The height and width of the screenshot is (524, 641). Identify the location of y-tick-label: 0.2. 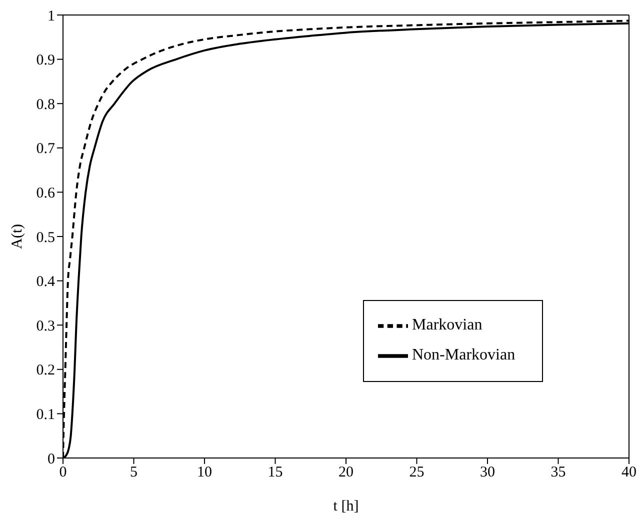
(45, 370).